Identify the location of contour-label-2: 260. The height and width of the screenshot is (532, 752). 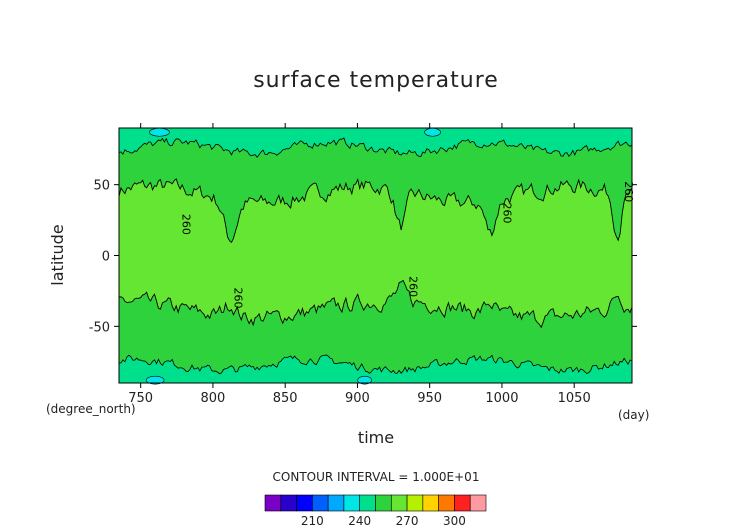
(412, 286).